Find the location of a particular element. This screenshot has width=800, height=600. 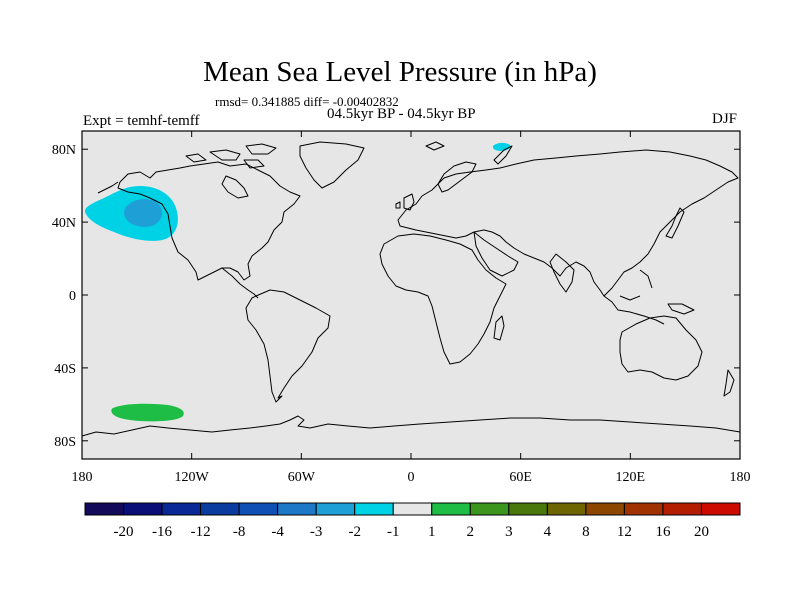

colorbar-label: -8 is located at coordinates (239, 532).